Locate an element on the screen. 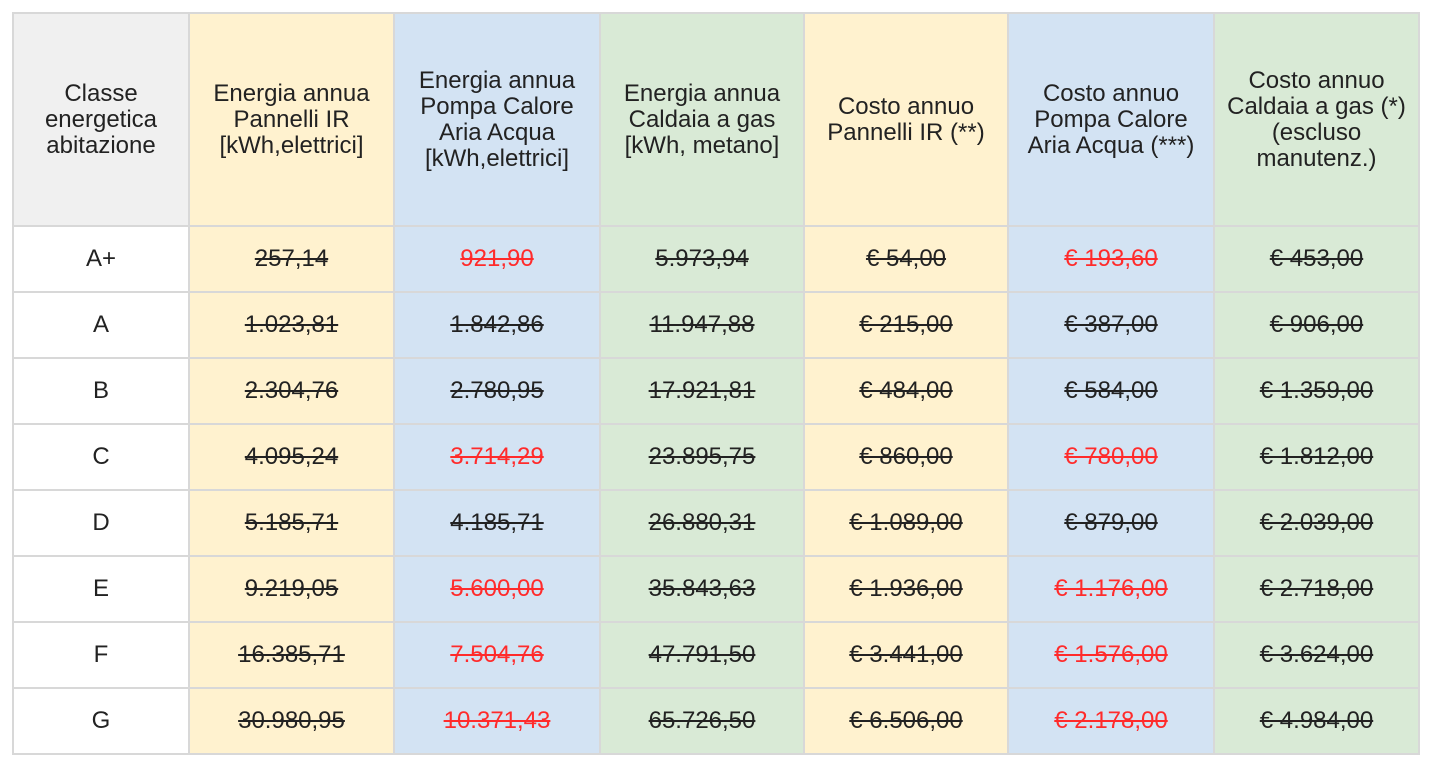 Image resolution: width=1432 pixels, height=774 pixels. cell-costo-caldaia-value: € 3.624,00 is located at coordinates (1316, 654).